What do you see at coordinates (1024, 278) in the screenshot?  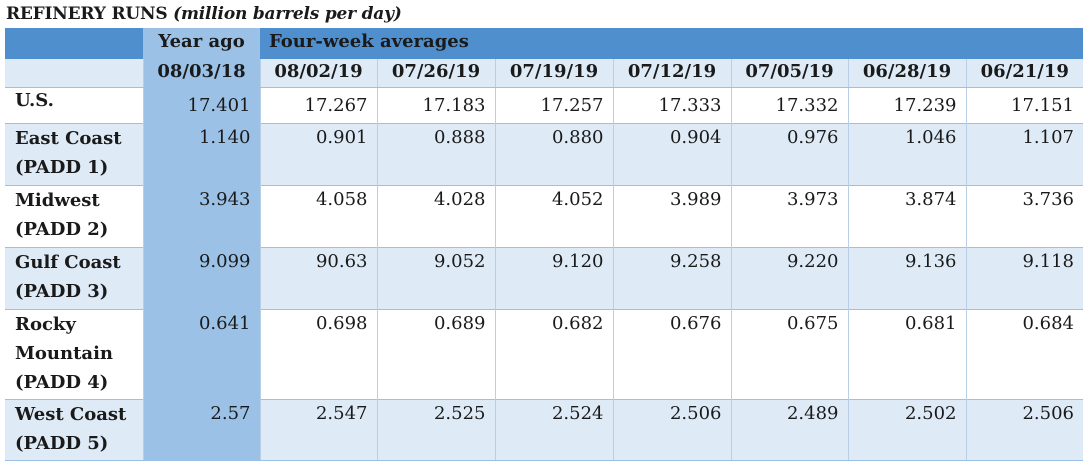 I see `cell-value: 9.118` at bounding box center [1024, 278].